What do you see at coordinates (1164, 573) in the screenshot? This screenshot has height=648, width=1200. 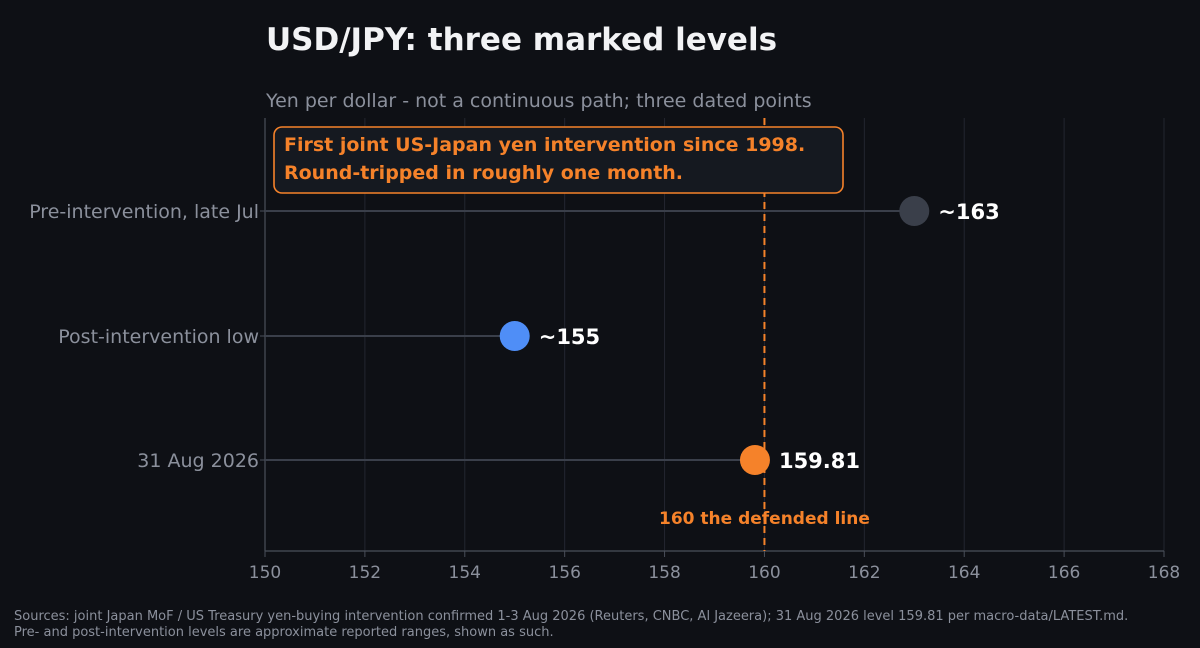 I see `x-tick-label: 168` at bounding box center [1164, 573].